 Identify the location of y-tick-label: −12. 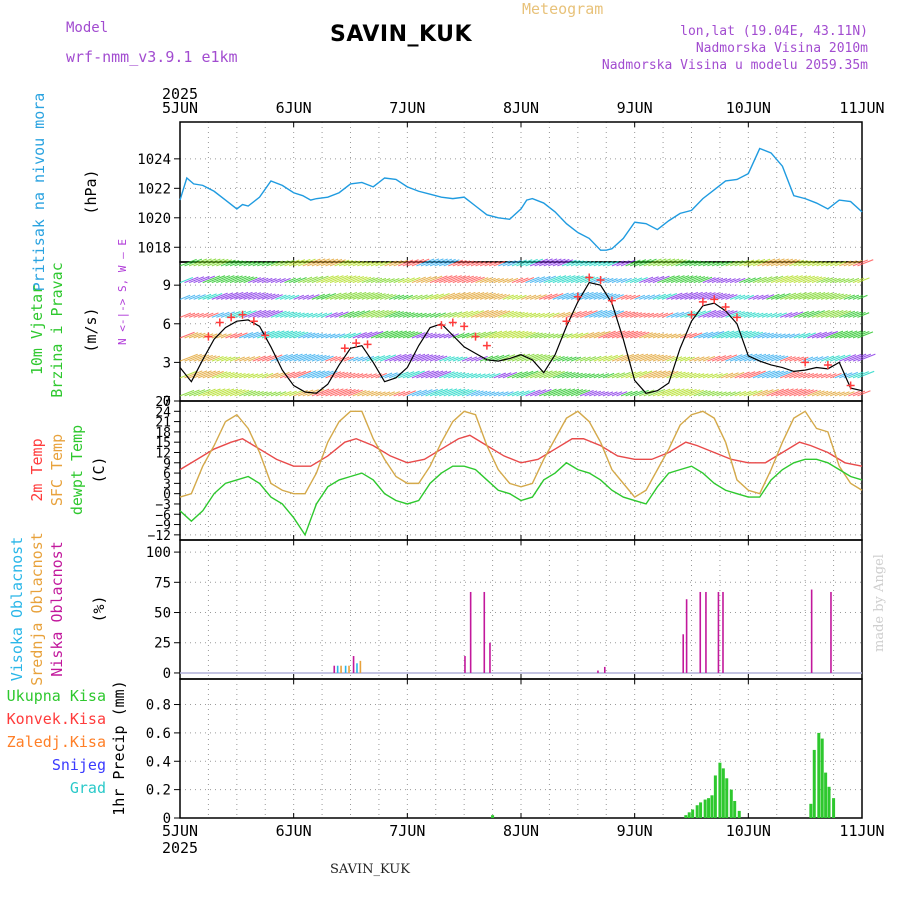
(159, 536).